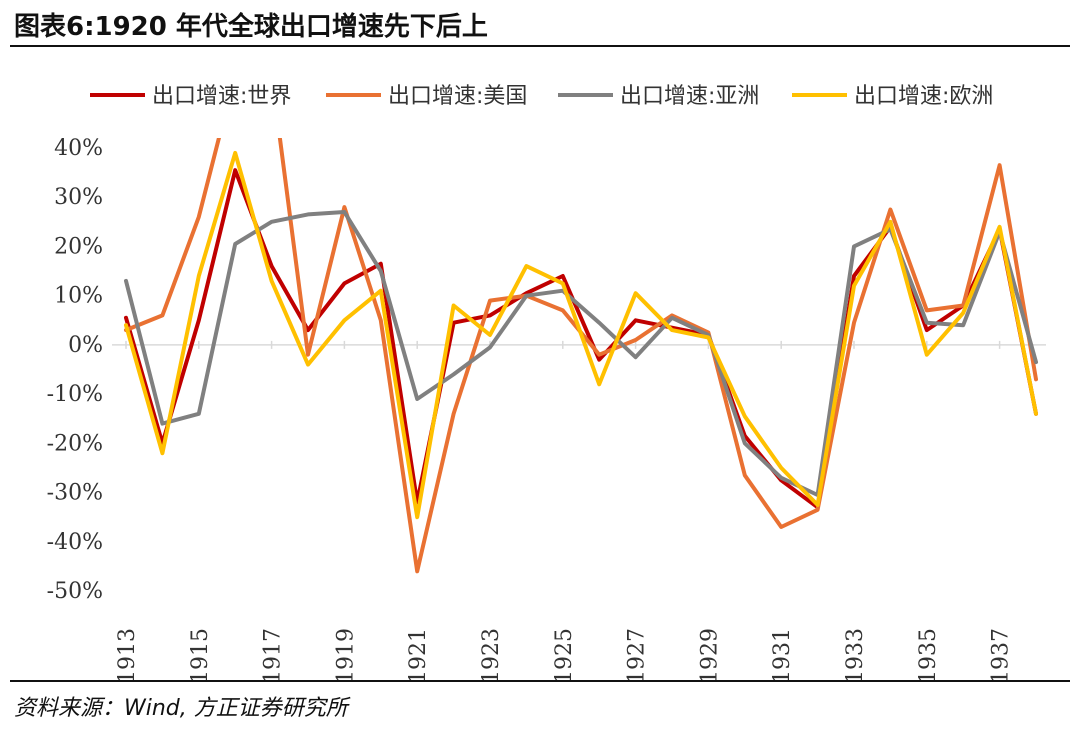 The width and height of the screenshot is (1080, 731). What do you see at coordinates (637, 656) in the screenshot?
I see `x-tick-label: 1927` at bounding box center [637, 656].